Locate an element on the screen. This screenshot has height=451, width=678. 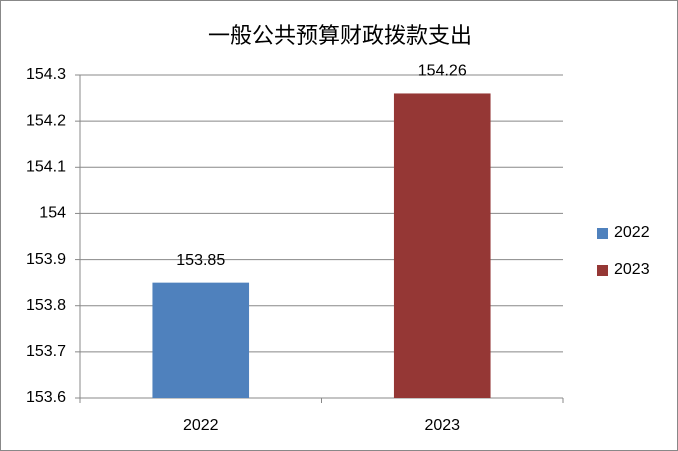
y-tick-label: 154.1 is located at coordinates (46, 167).